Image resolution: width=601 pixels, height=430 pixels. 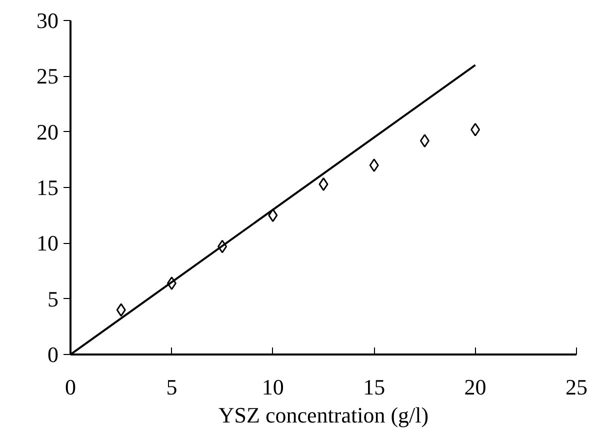 What do you see at coordinates (577, 387) in the screenshot?
I see `x-tick-label: 25` at bounding box center [577, 387].